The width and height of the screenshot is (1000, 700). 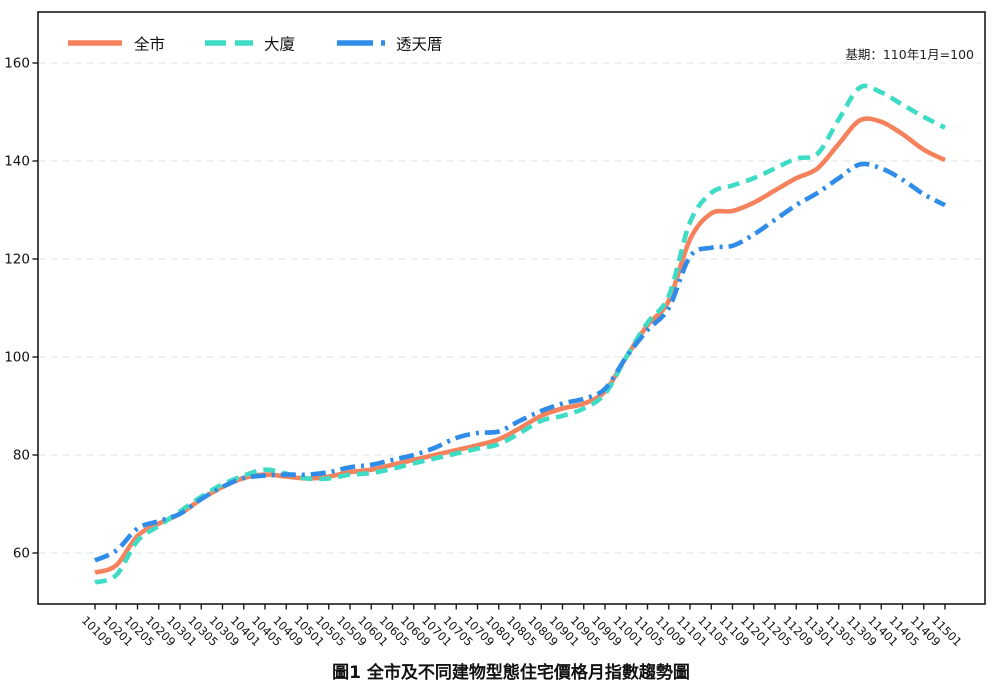 What do you see at coordinates (255, 45) in the screenshot?
I see `legend: 全市 大廈 透天厝` at bounding box center [255, 45].